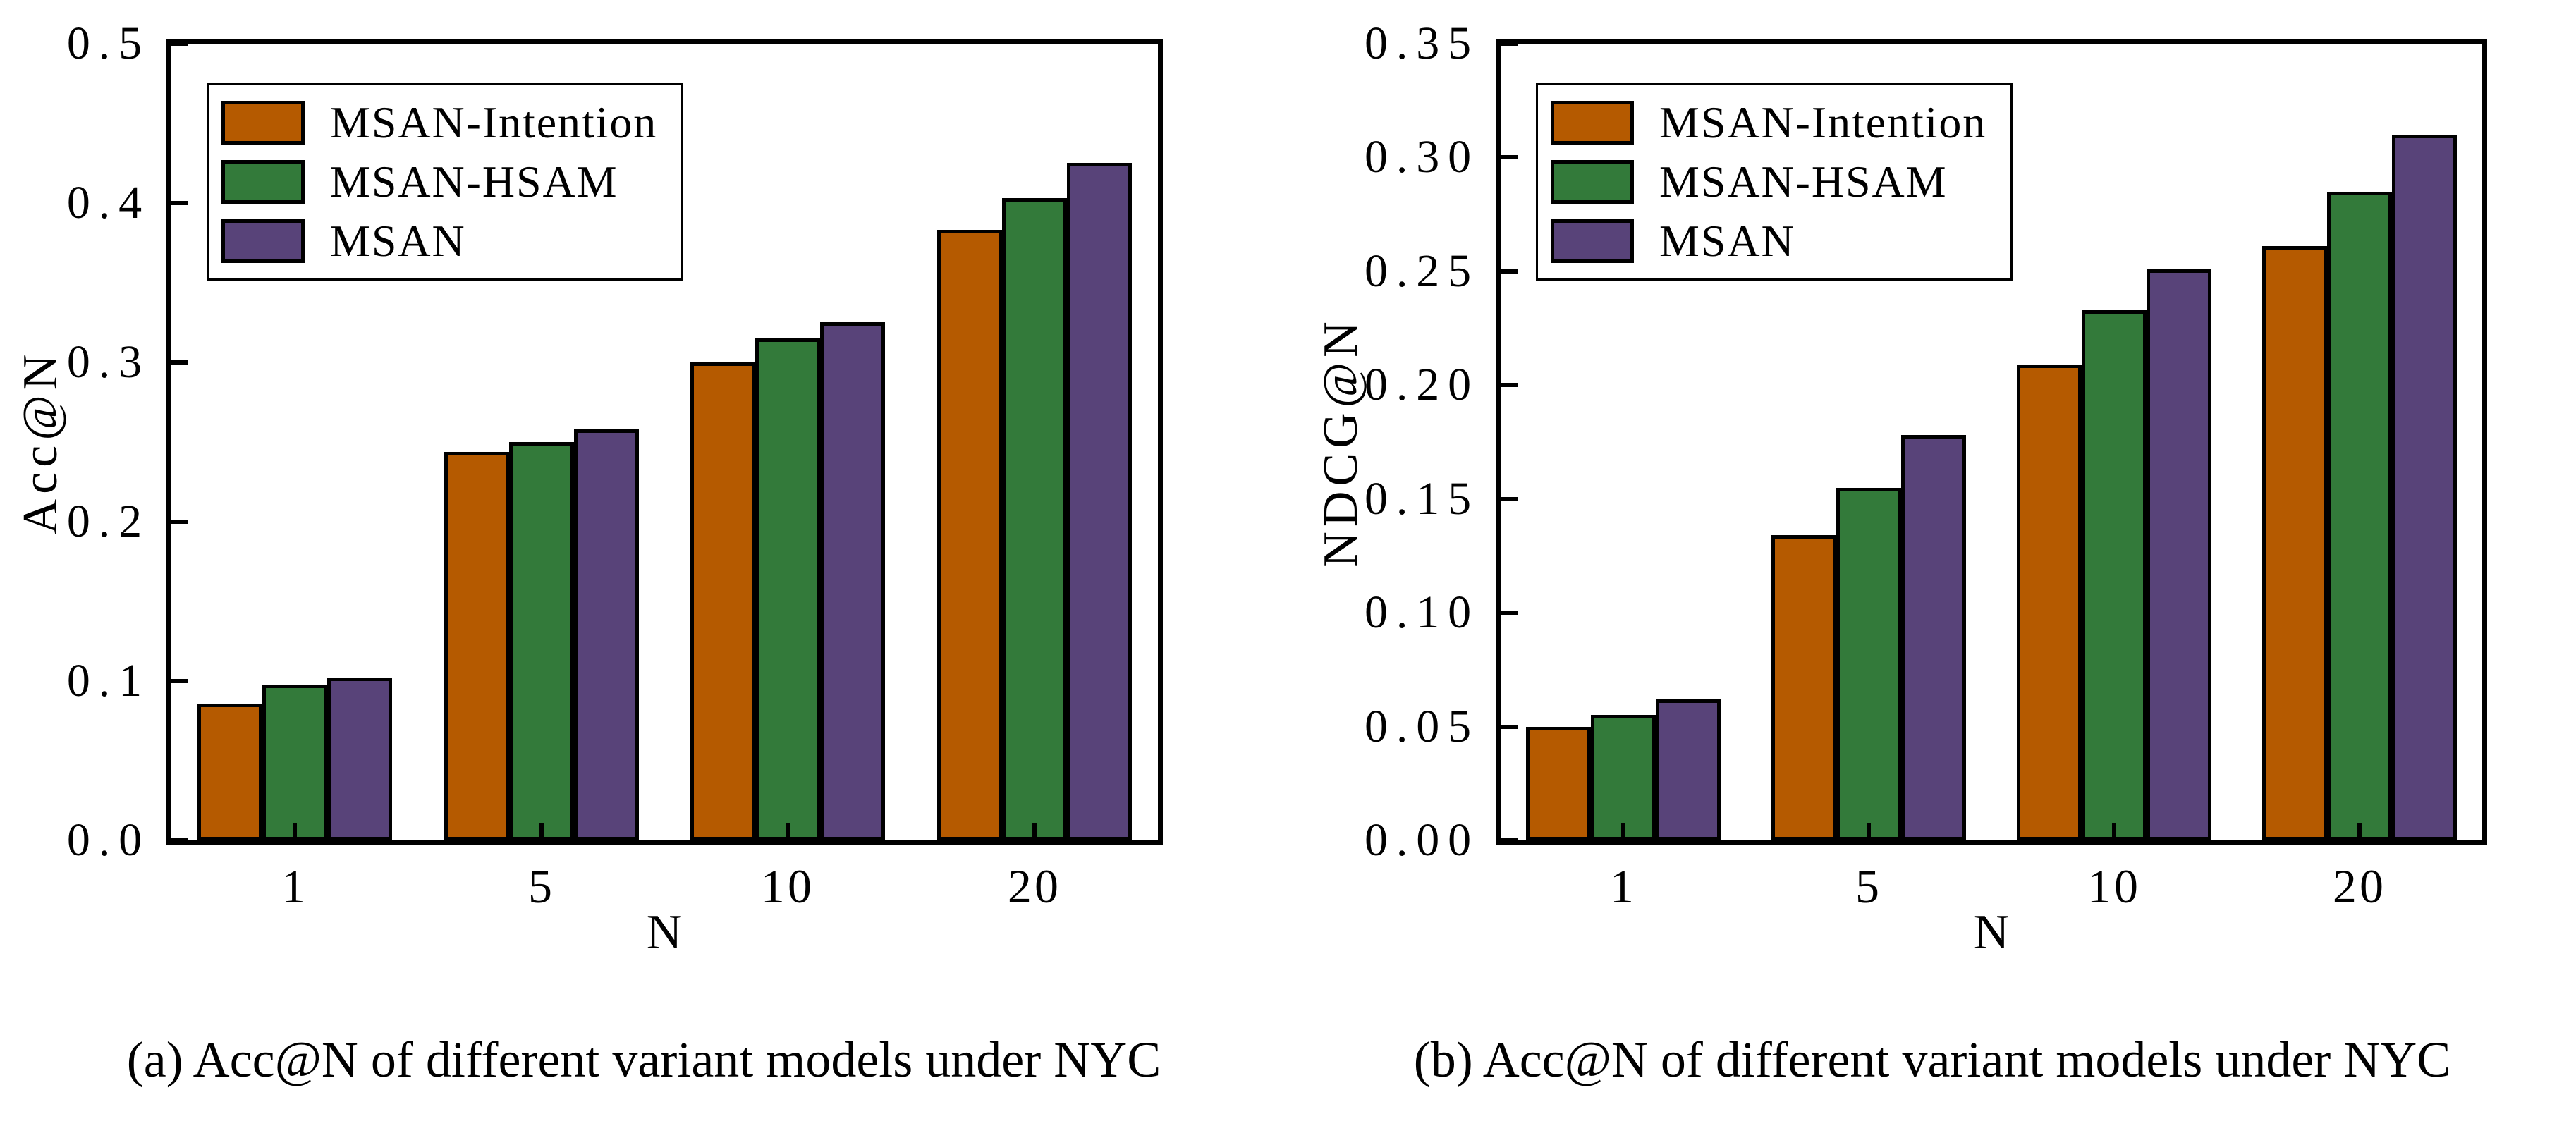  I want to click on y-tick-label: 0.0, so click(108, 840).